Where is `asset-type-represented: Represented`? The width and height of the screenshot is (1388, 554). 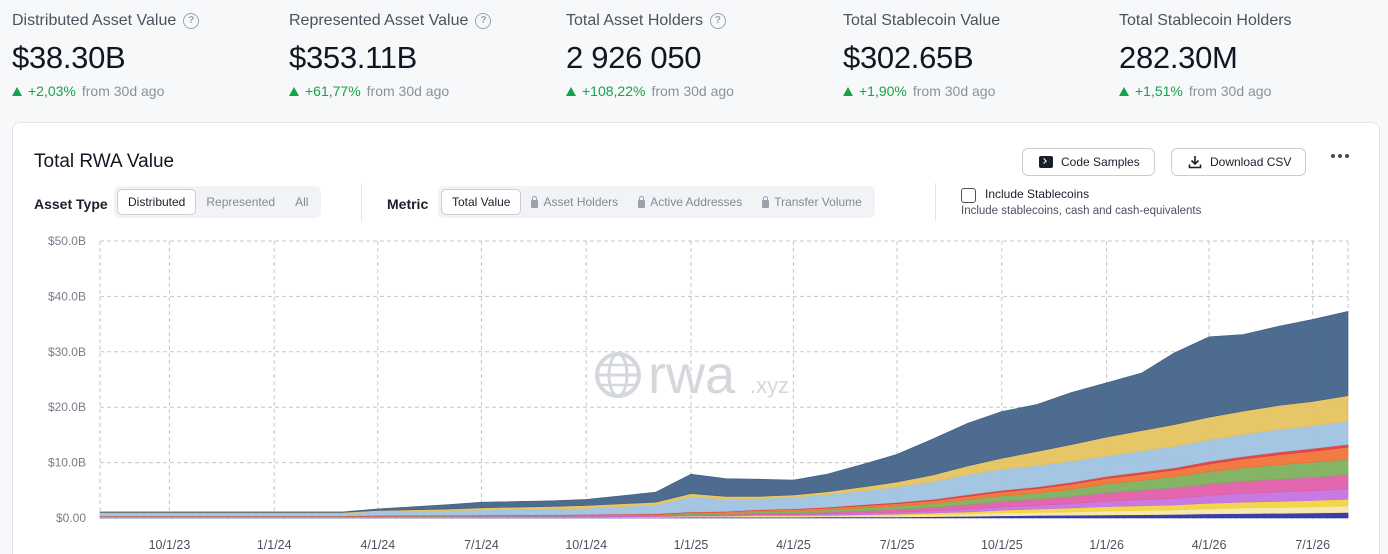 asset-type-represented: Represented is located at coordinates (241, 202).